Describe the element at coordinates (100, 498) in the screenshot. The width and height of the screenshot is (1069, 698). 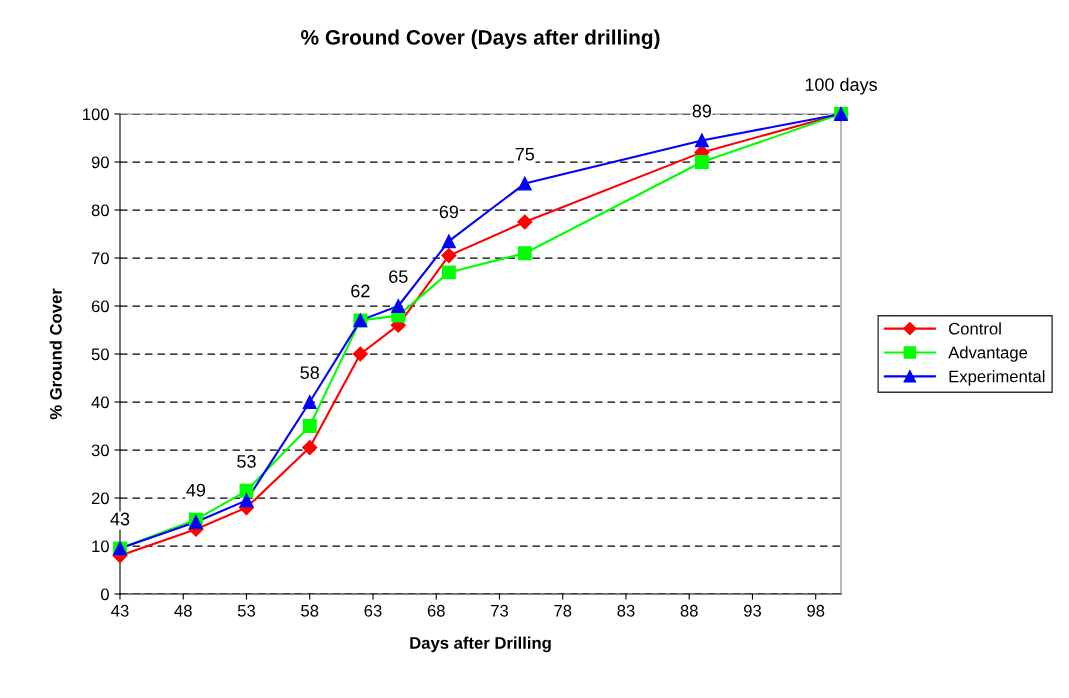
I see `y-tick-label: 20` at that location.